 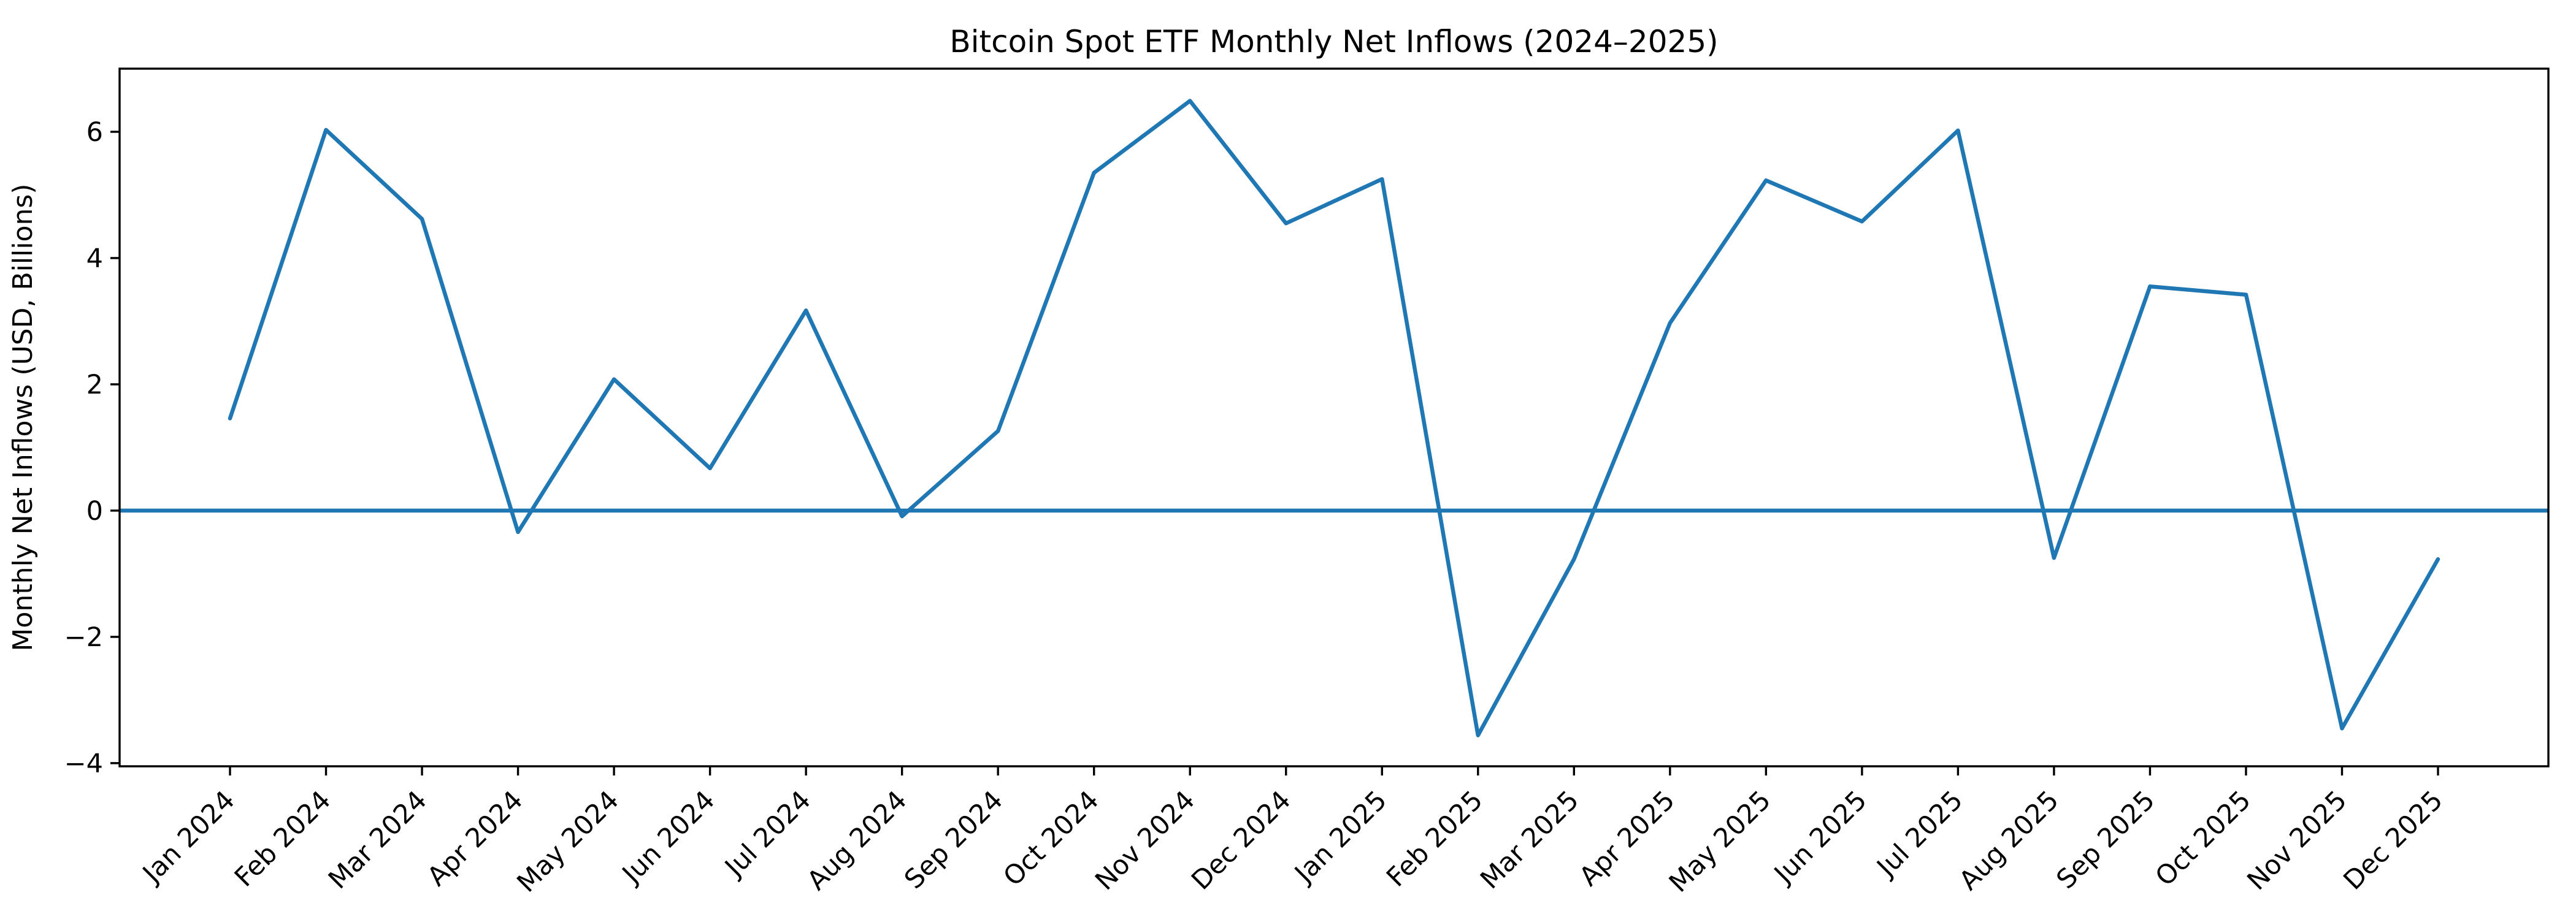 What do you see at coordinates (1051, 838) in the screenshot?
I see `x-tick-label: Oct 2024` at bounding box center [1051, 838].